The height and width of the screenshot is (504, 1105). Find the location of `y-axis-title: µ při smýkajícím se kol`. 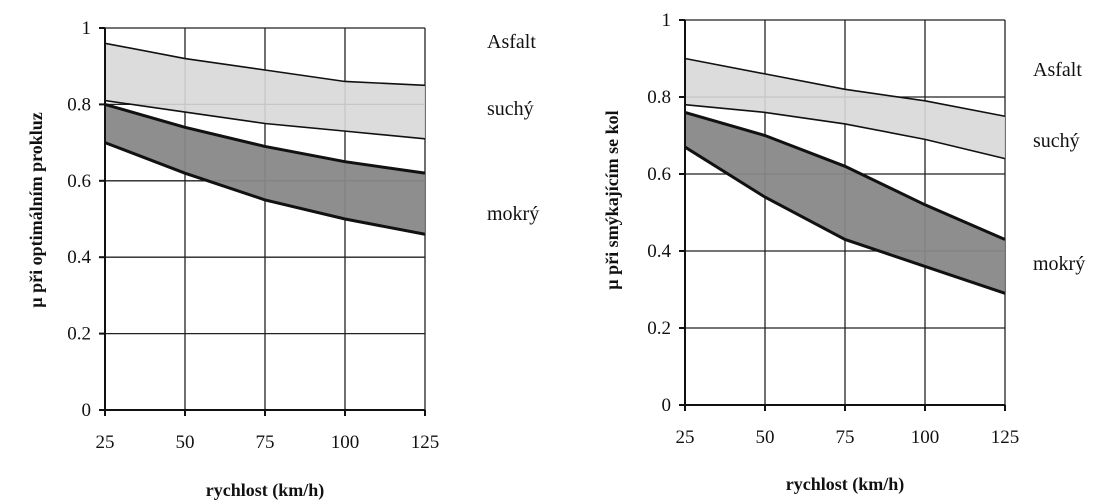

y-axis-title: µ při smýkajícím se kol is located at coordinates (612, 199).